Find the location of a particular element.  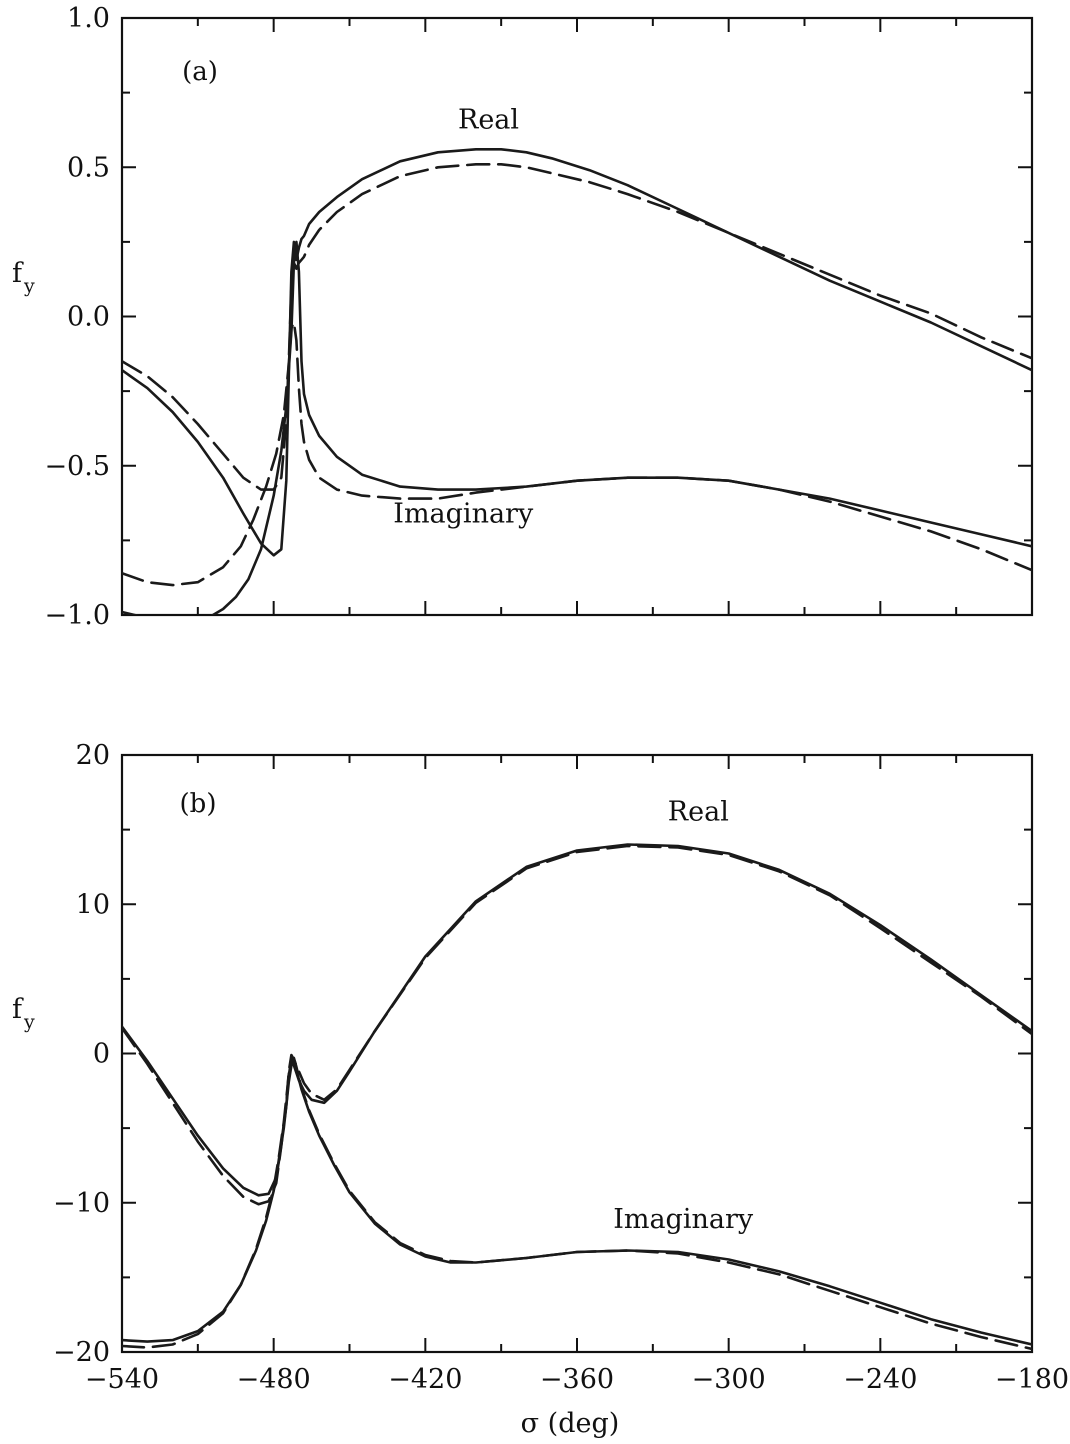

y-tick-label: −0.5 is located at coordinates (77, 466).